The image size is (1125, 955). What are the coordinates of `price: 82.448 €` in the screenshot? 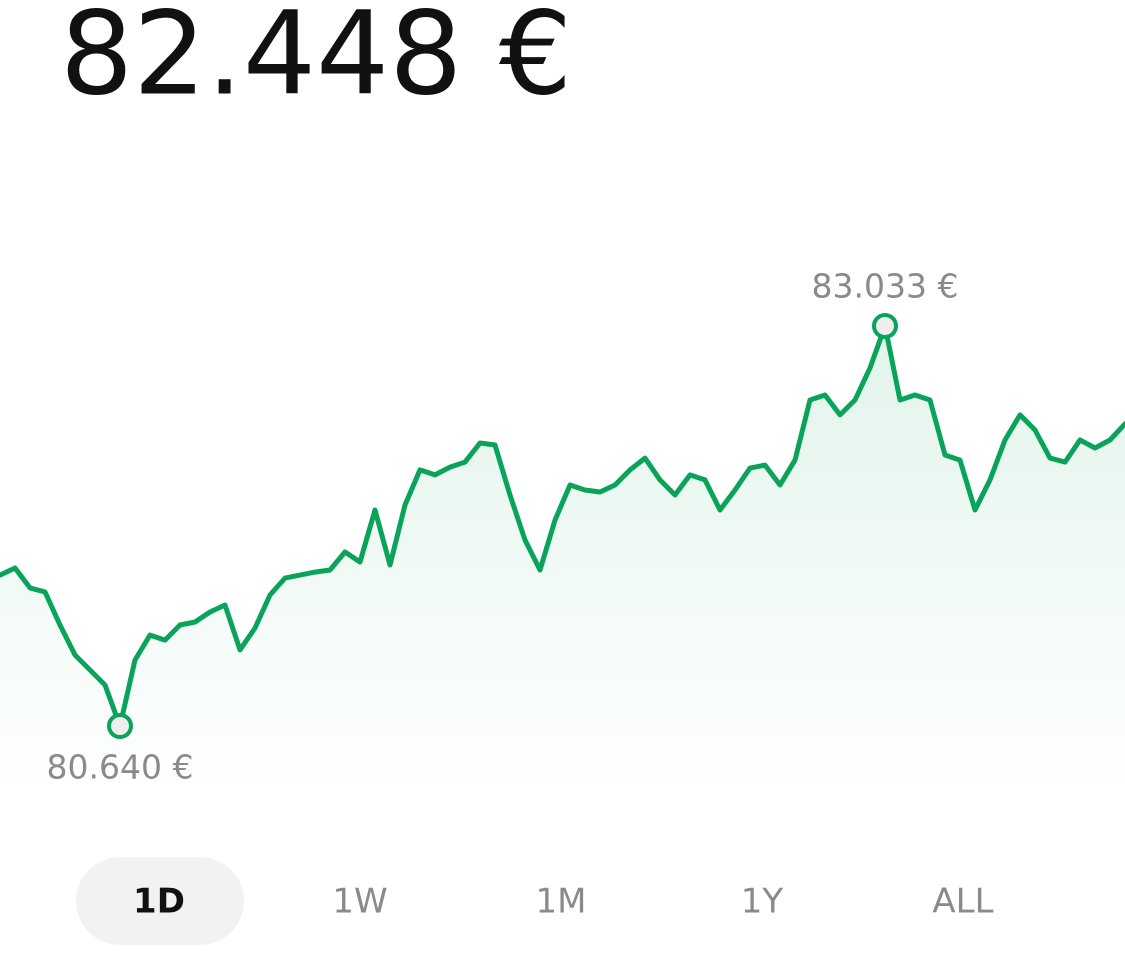 It's located at (316, 61).